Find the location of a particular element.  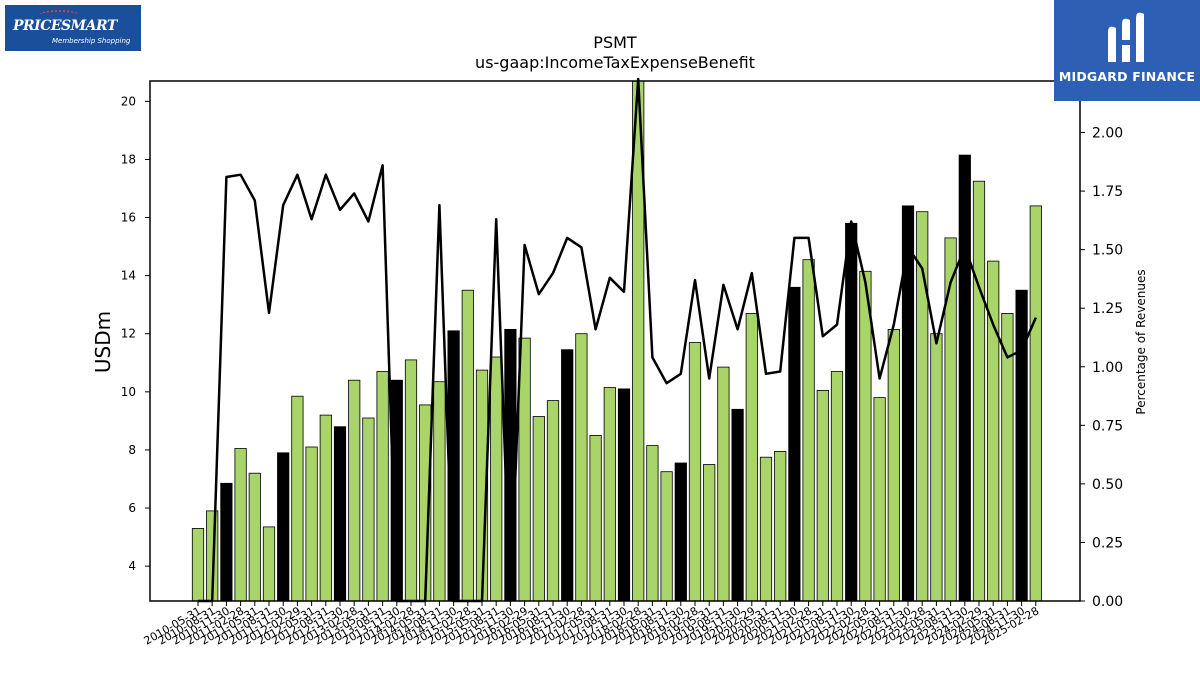

y-tick-label: 4 is located at coordinates (132, 566).